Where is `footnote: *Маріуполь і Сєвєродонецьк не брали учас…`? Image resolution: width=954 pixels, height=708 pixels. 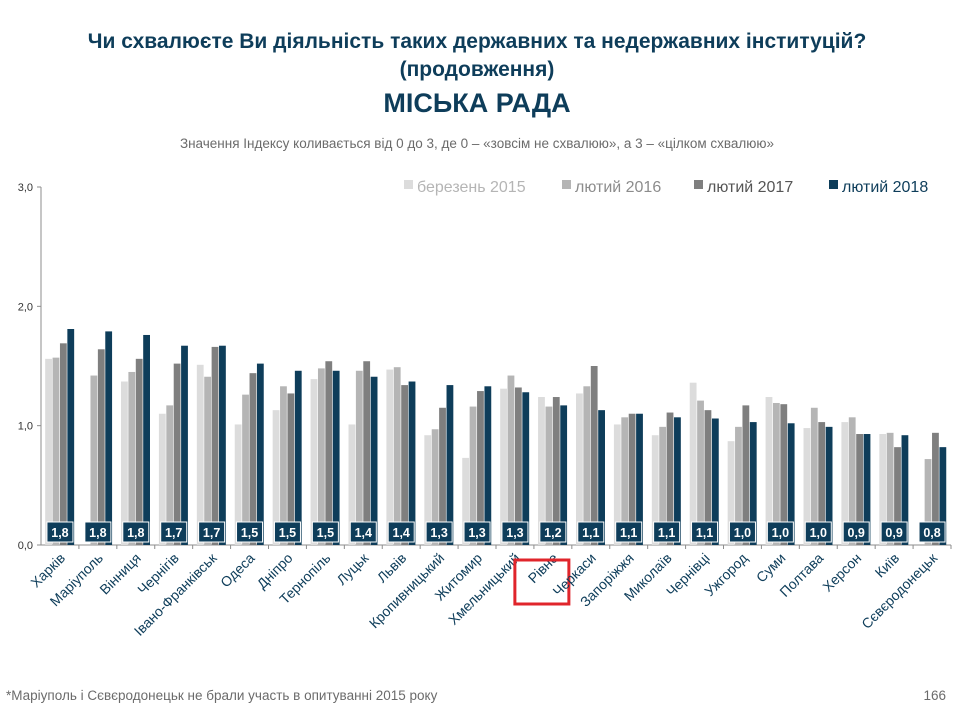
footnote: *Маріуполь і Сєвєродонецьк не брали учас… is located at coordinates (222, 695).